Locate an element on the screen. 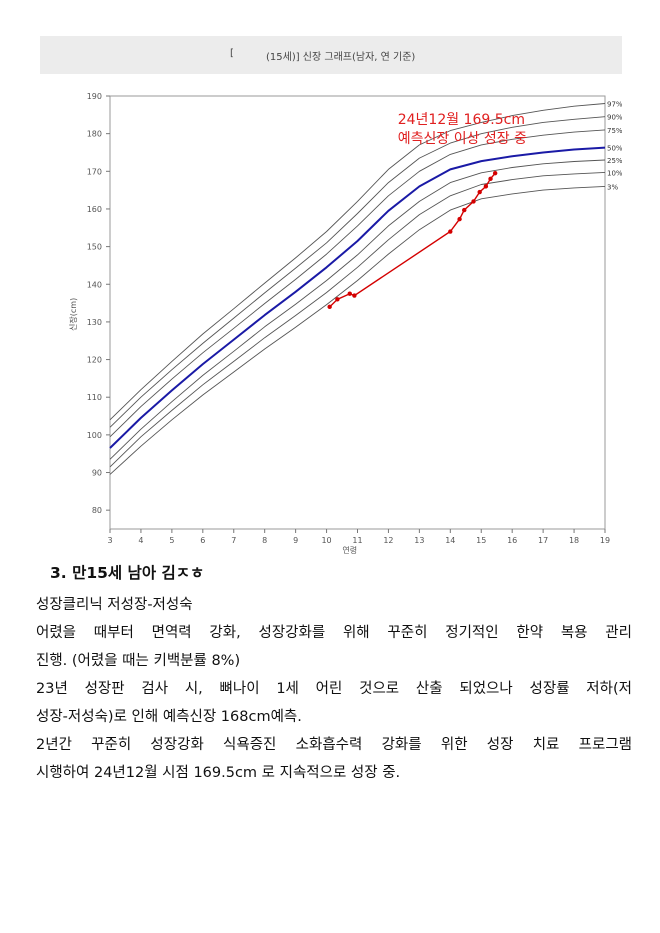  chart-header: [ (15세)] 신장 그래프(남자, 연 기준) is located at coordinates (331, 55).